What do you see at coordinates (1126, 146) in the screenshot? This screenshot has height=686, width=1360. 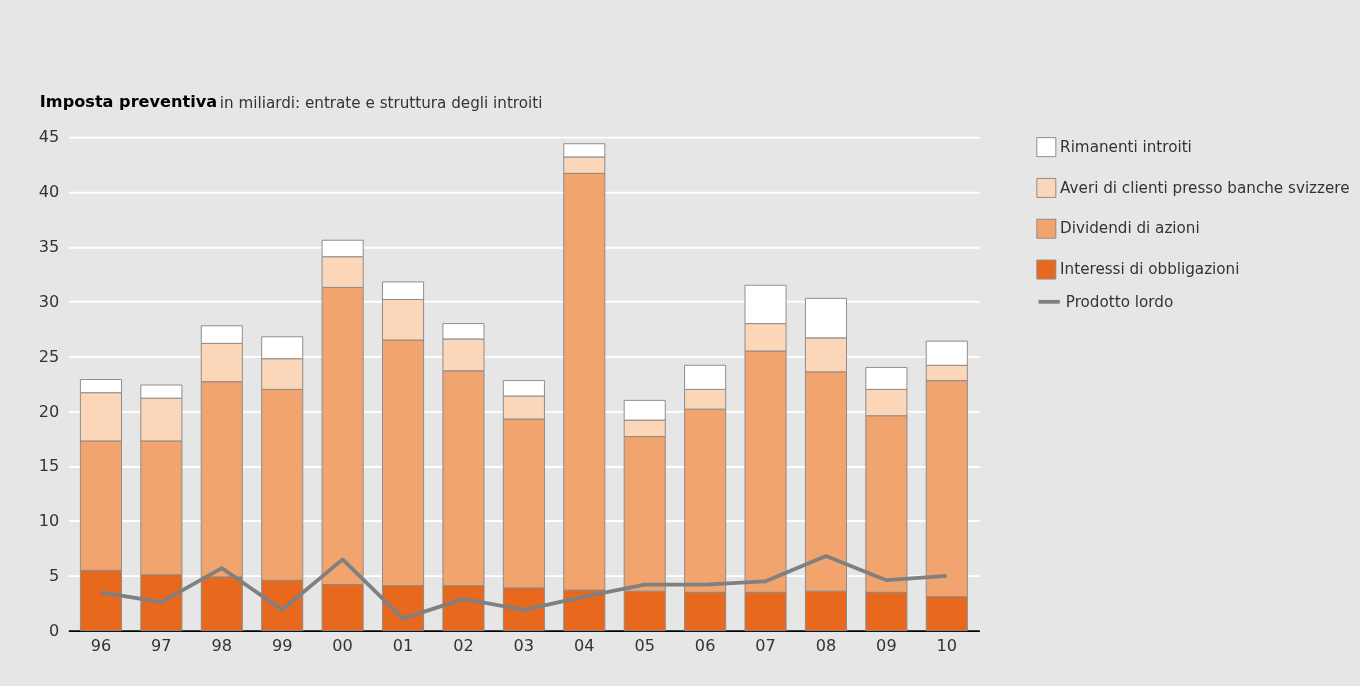 I see `legend-label: Rimanenti introiti` at bounding box center [1126, 146].